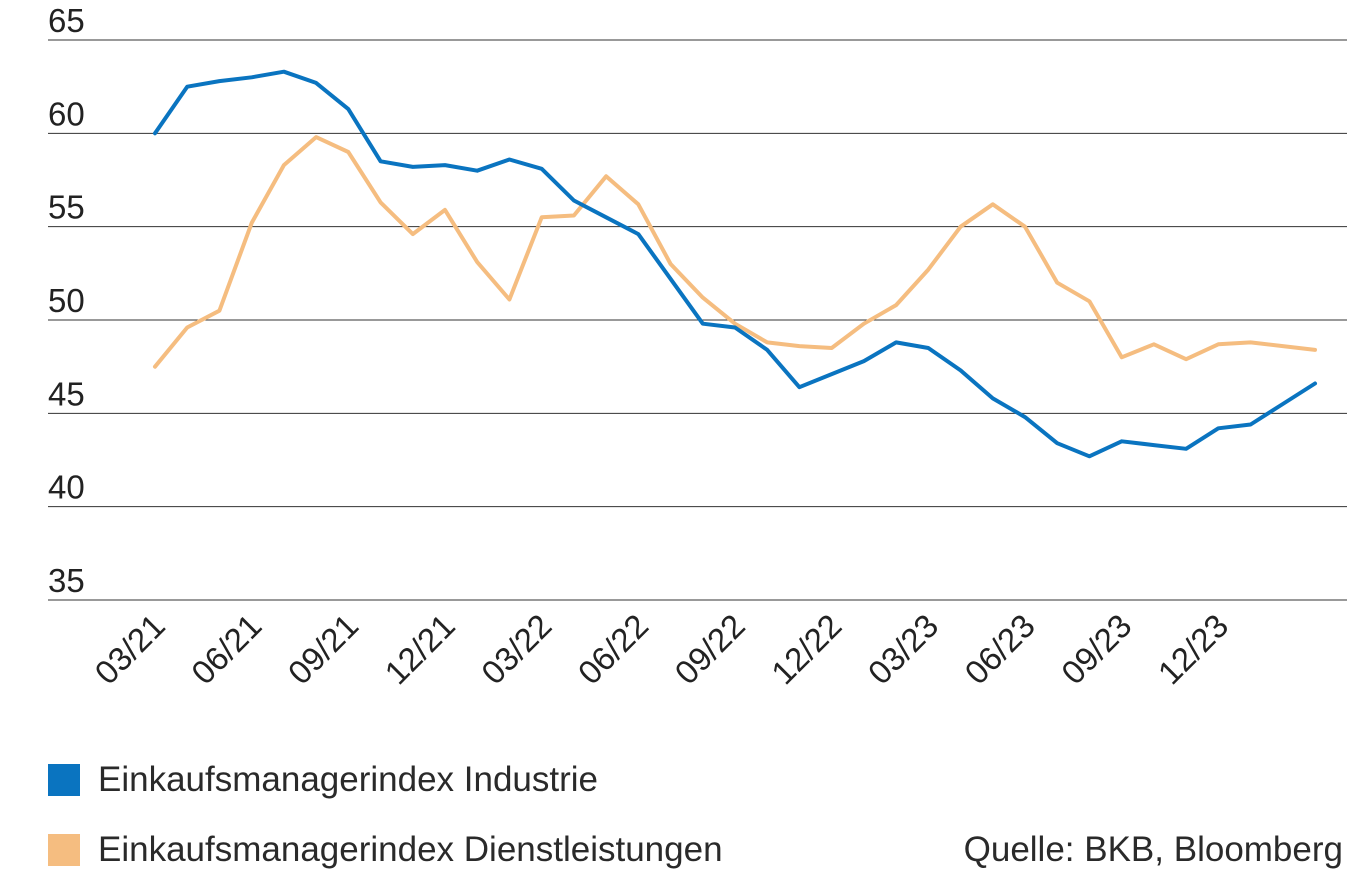 The image size is (1365, 881). Describe the element at coordinates (129, 649) in the screenshot. I see `x-tick-label-03-21: 03/21` at that location.